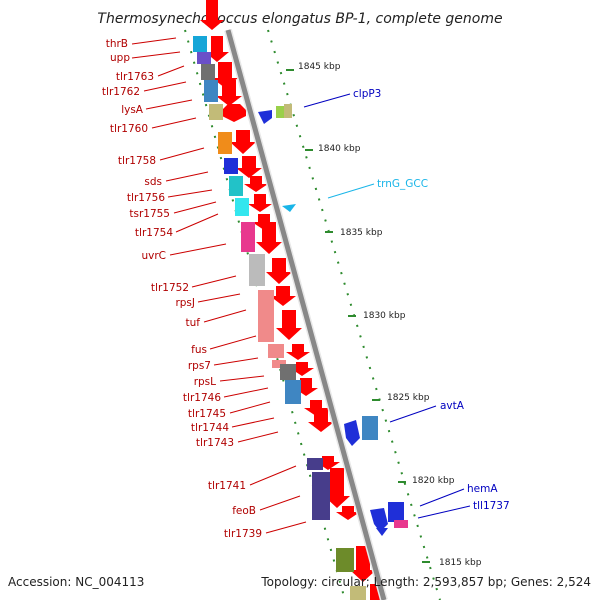 This screenshot has width=600, height=600. Describe the element at coordinates (137, 161) in the screenshot. I see `gene-label-tlr1758: tlr1758` at that location.